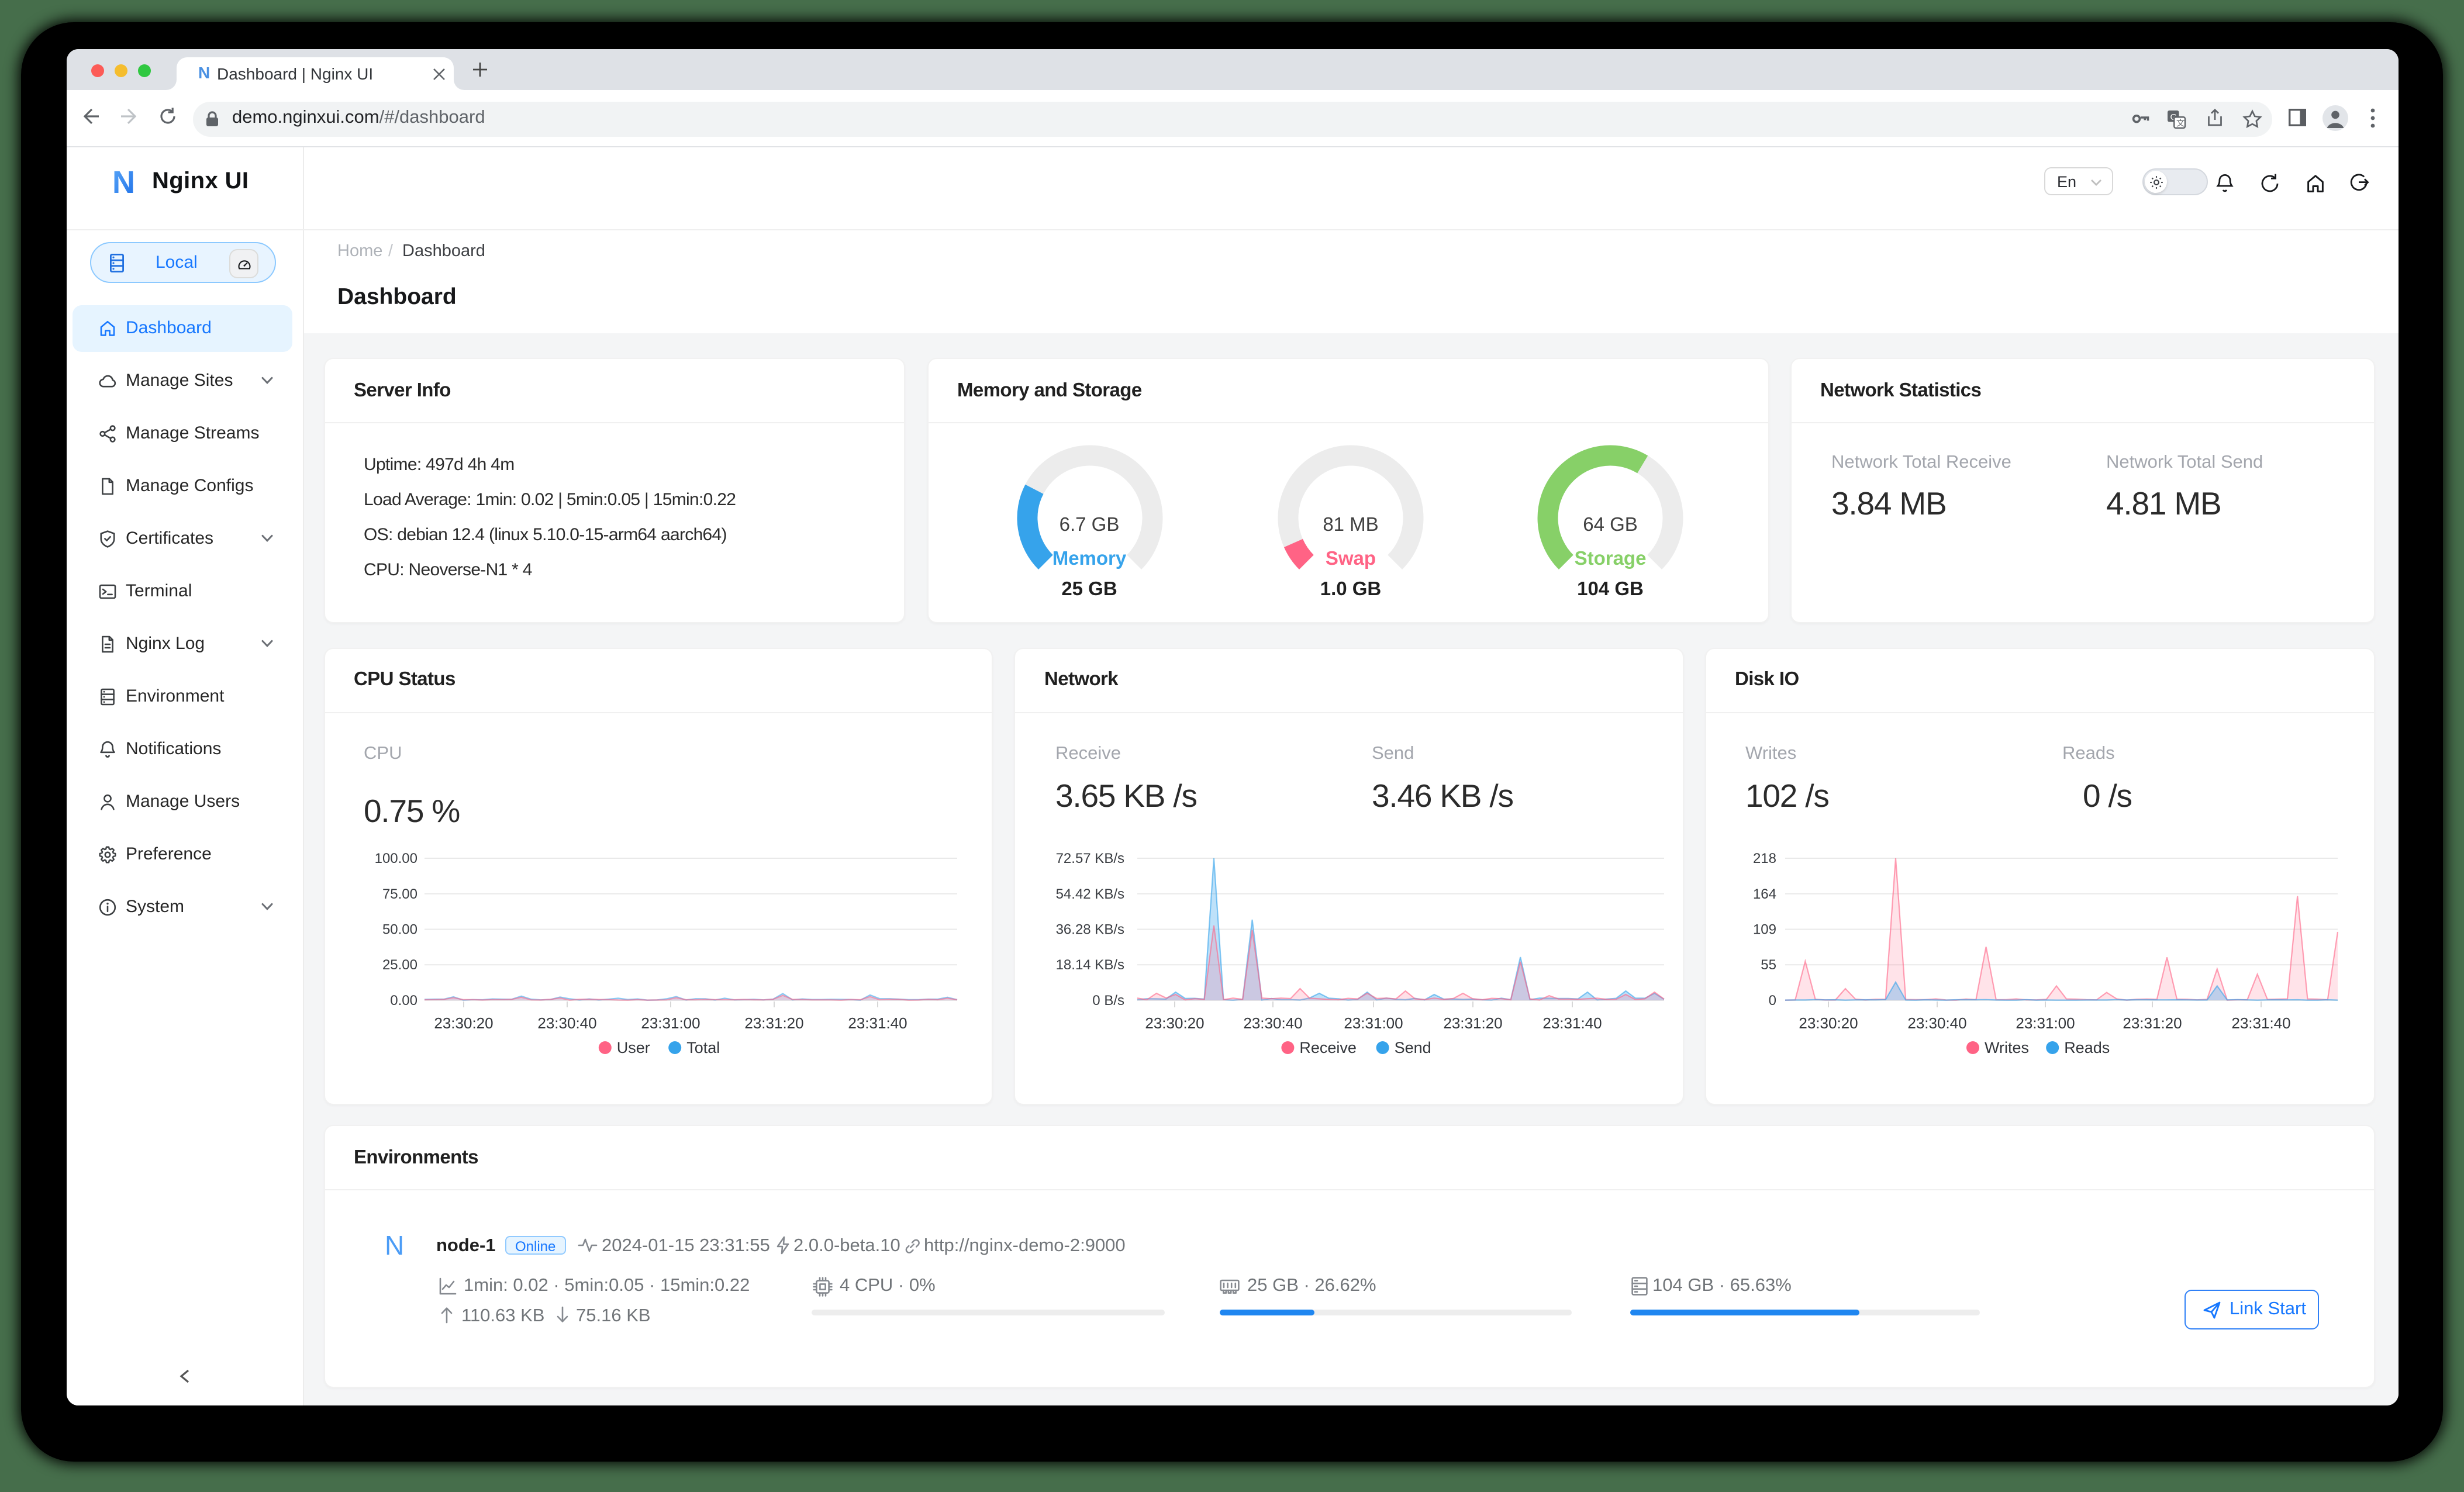 The height and width of the screenshot is (1492, 2464). Describe the element at coordinates (400, 964) in the screenshot. I see `svg-text: 25.00` at that location.